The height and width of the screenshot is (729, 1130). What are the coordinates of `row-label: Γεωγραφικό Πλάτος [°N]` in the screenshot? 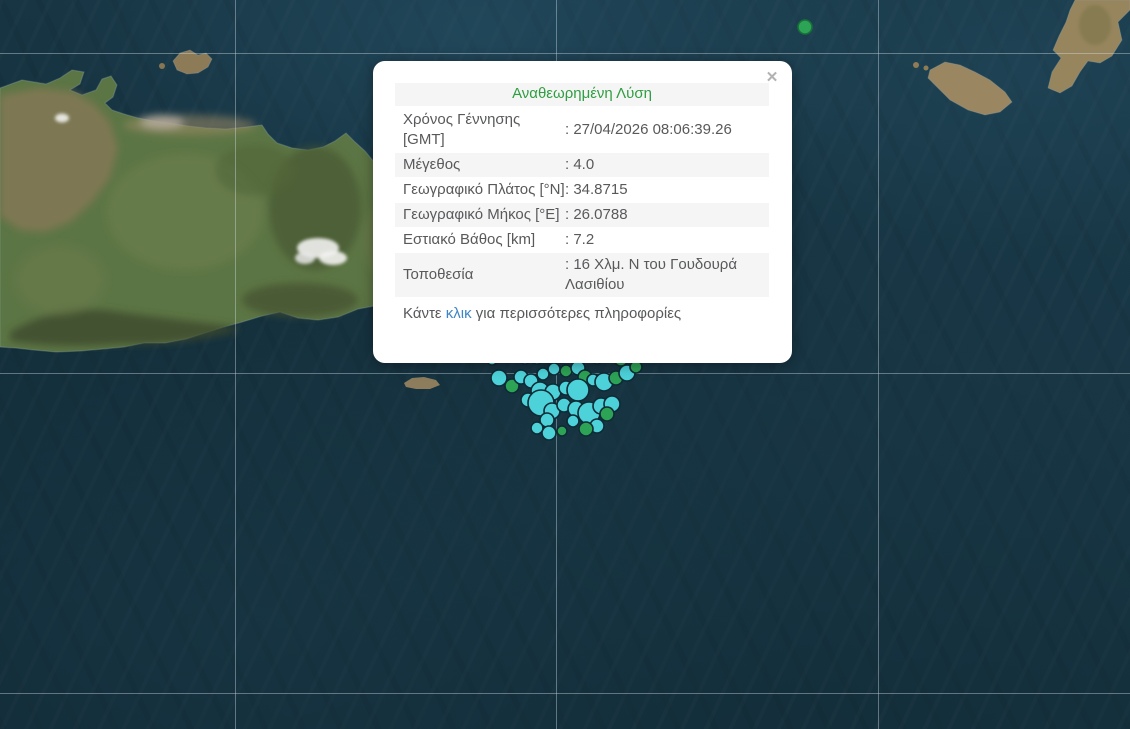 It's located at (484, 189).